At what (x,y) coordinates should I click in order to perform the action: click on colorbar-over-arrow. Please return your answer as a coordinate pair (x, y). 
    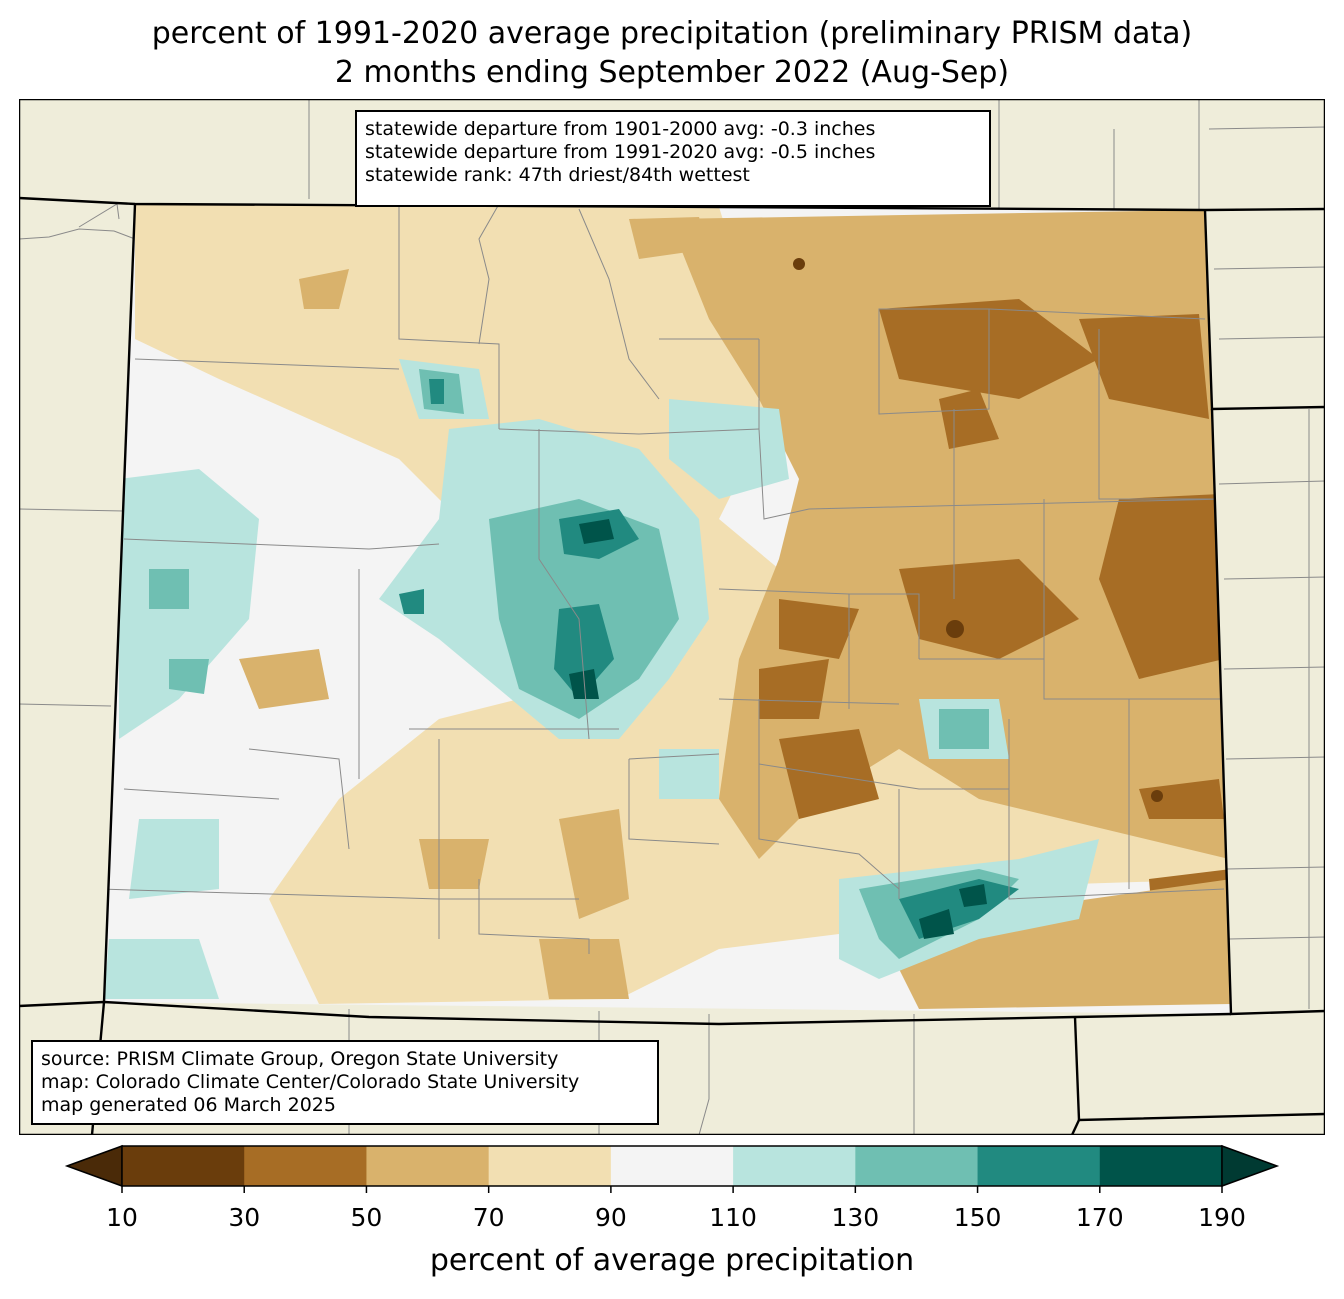
    Looking at the image, I should click on (1250, 1166).